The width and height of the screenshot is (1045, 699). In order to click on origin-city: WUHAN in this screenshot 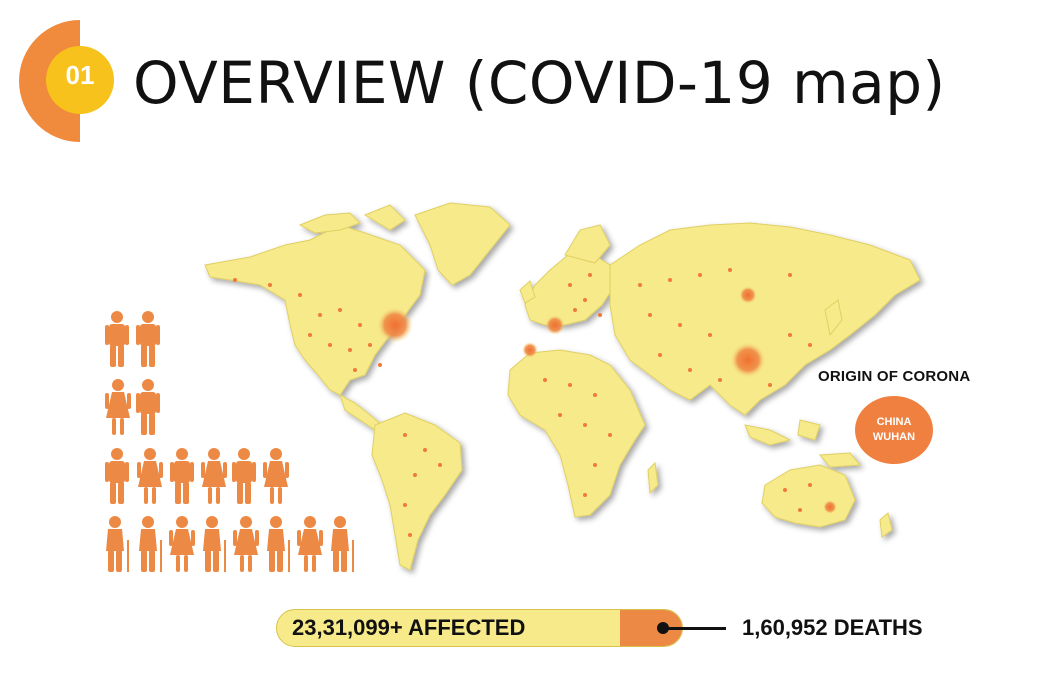, I will do `click(894, 437)`.